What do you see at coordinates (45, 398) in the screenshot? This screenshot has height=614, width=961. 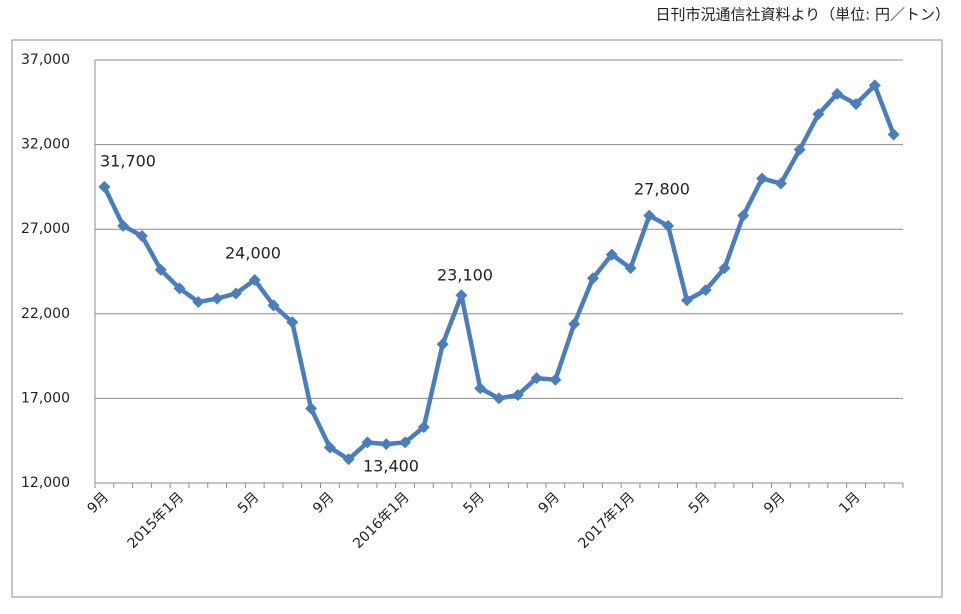 I see `y-tick-label: 17,000` at bounding box center [45, 398].